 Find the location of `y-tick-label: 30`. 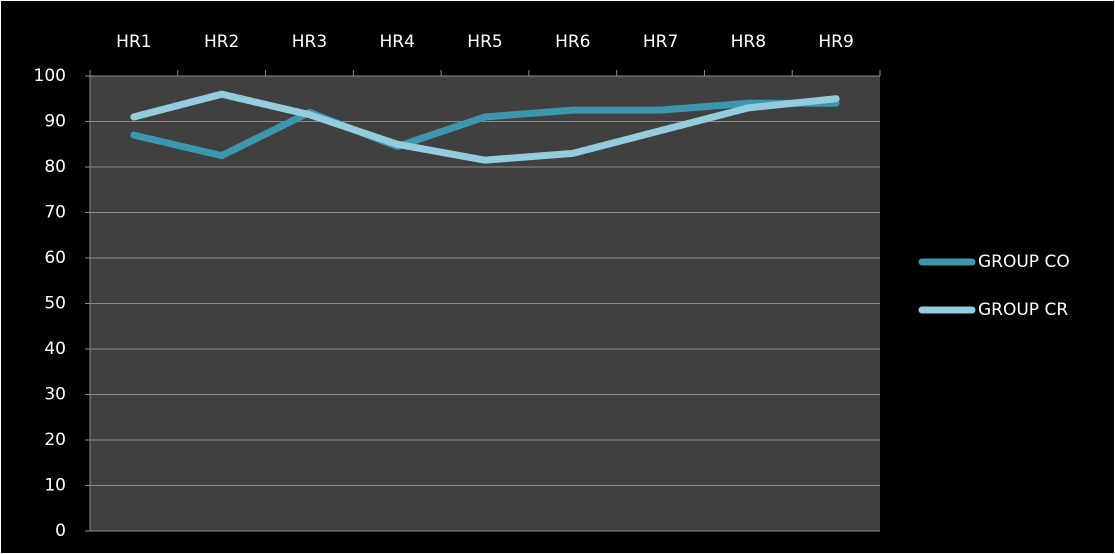

y-tick-label: 30 is located at coordinates (55, 395).